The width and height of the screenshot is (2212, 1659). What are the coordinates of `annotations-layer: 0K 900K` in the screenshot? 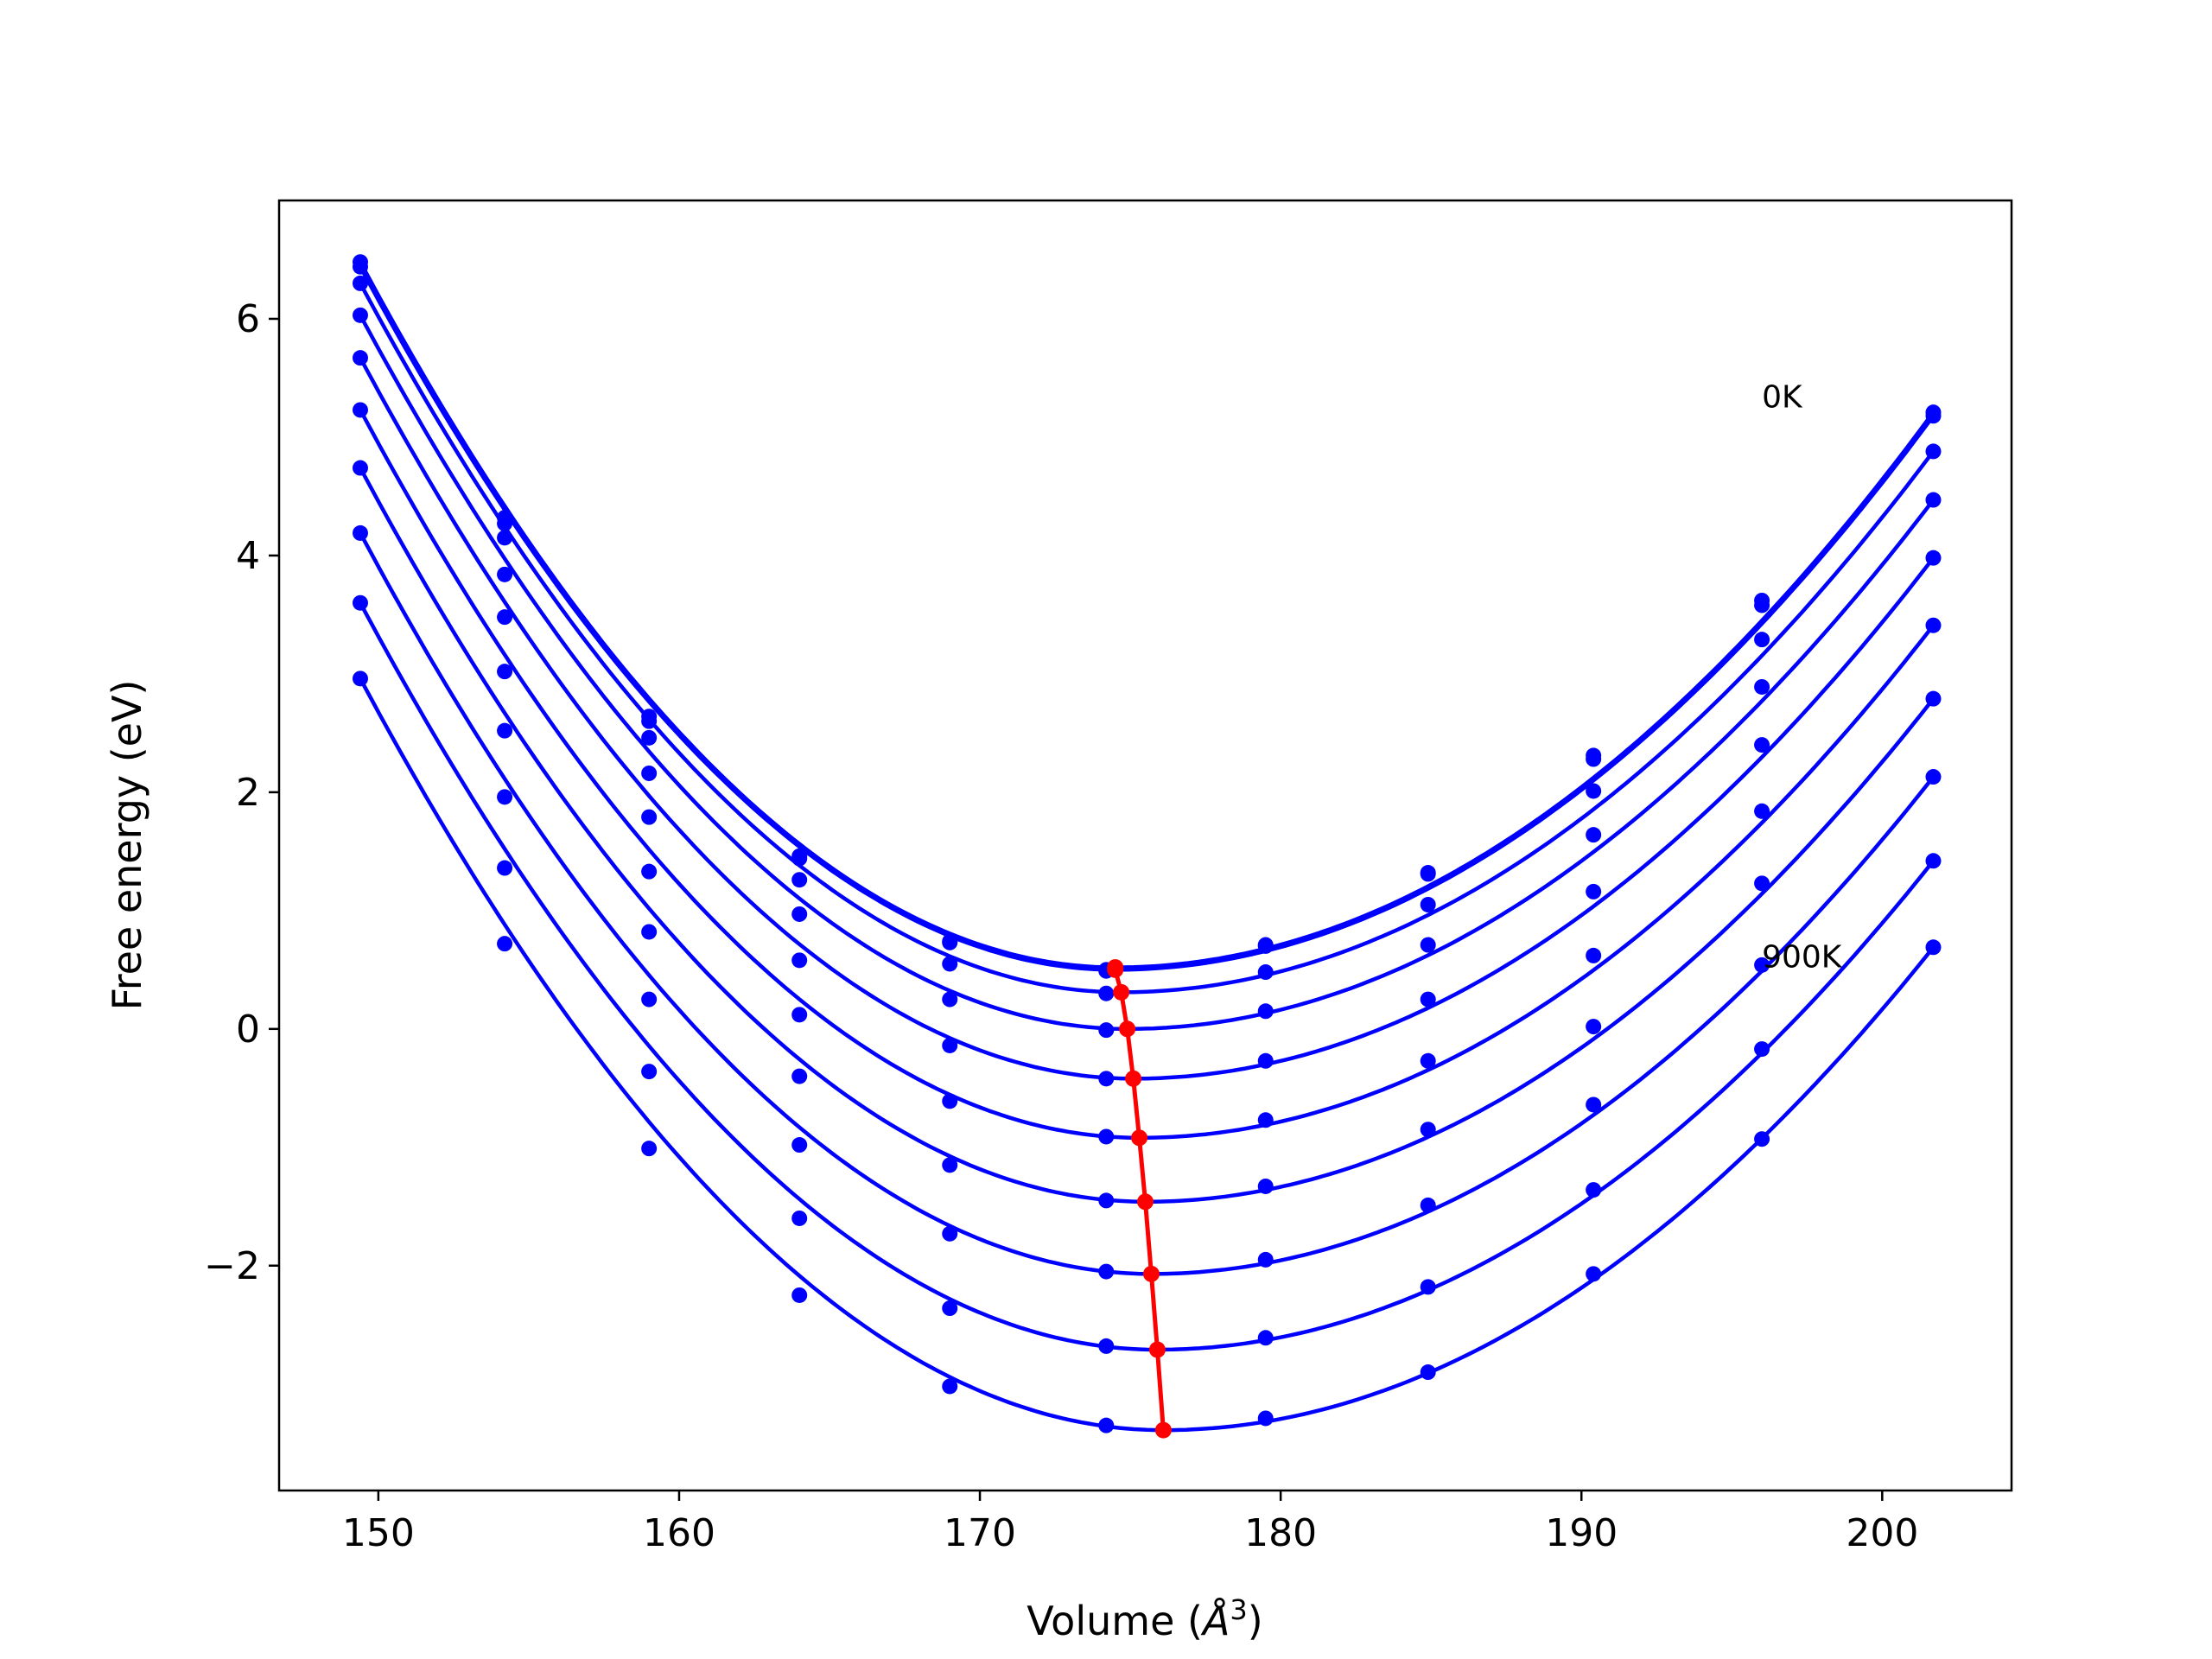 It's located at (1802, 678).